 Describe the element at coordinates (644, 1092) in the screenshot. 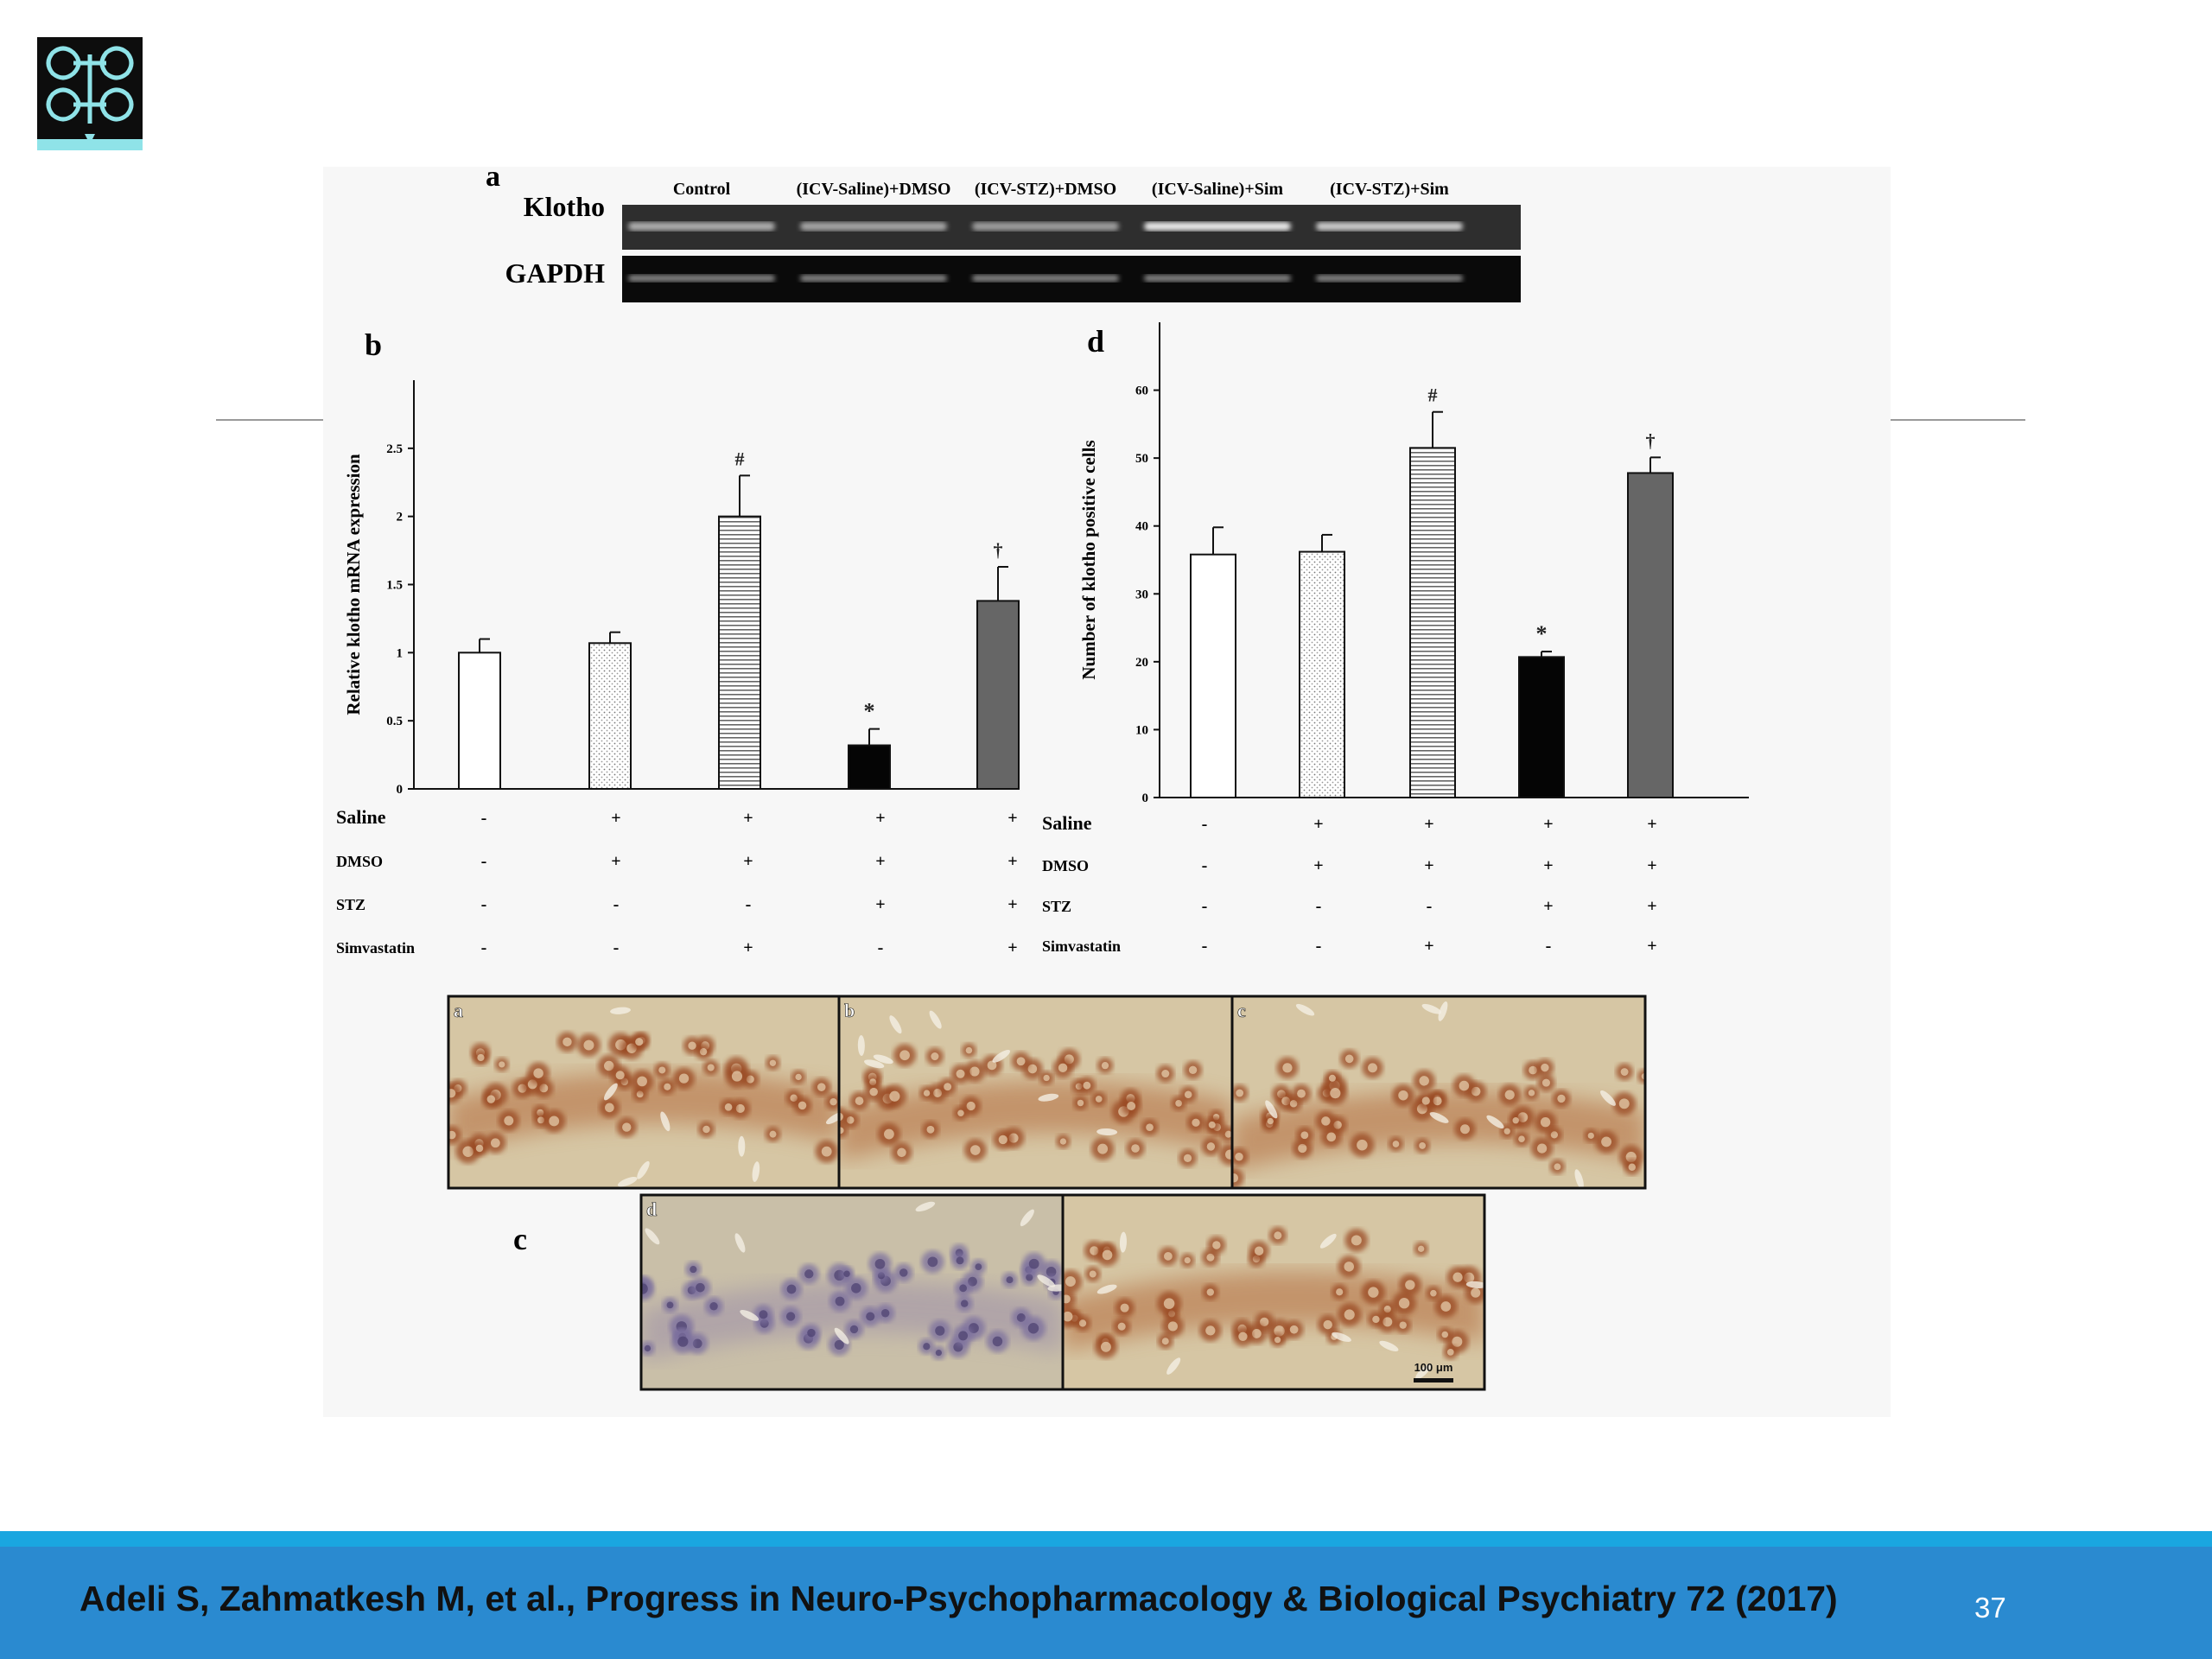

I see `micrograph-1: a` at that location.